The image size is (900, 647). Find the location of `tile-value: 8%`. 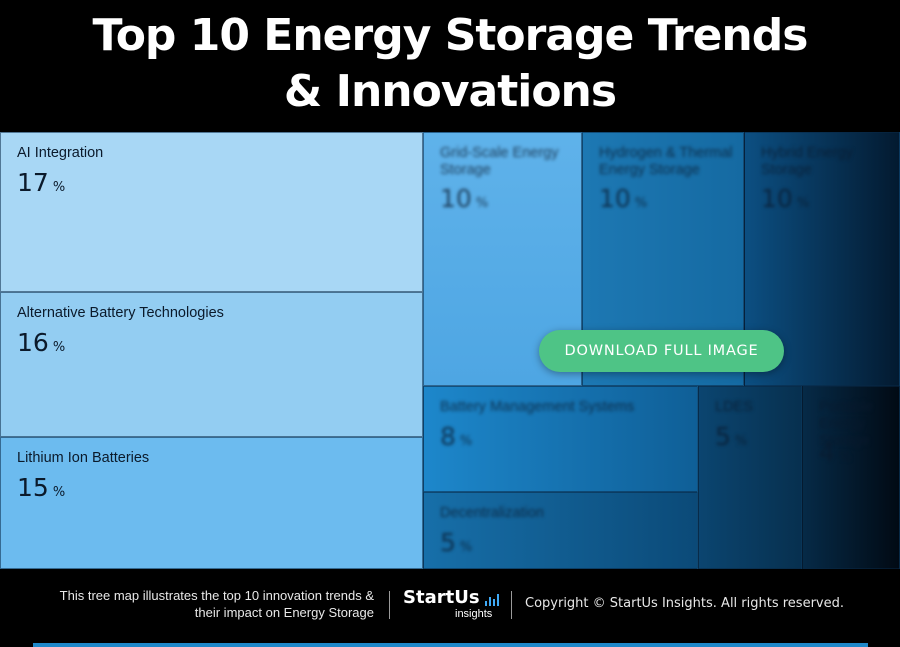

tile-value: 8% is located at coordinates (456, 436).